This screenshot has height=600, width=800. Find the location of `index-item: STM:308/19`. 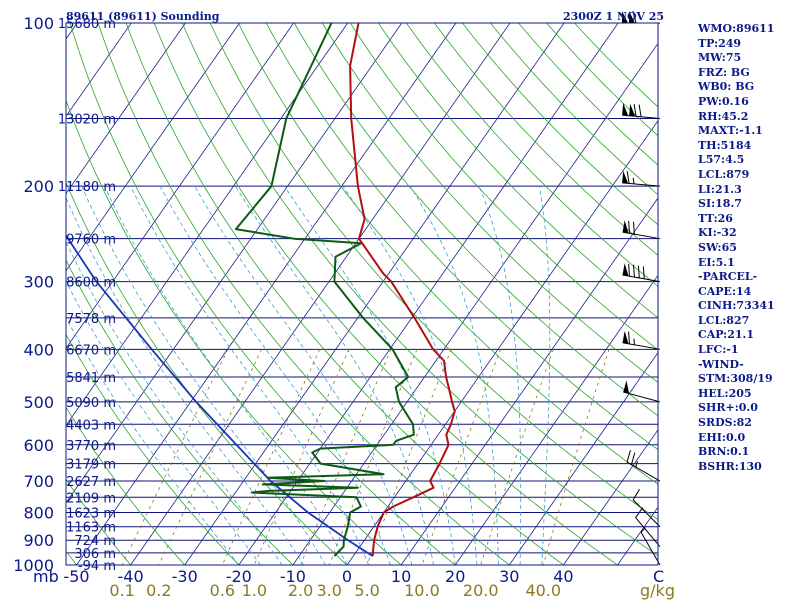

index-item: STM:308/19 is located at coordinates (735, 379).